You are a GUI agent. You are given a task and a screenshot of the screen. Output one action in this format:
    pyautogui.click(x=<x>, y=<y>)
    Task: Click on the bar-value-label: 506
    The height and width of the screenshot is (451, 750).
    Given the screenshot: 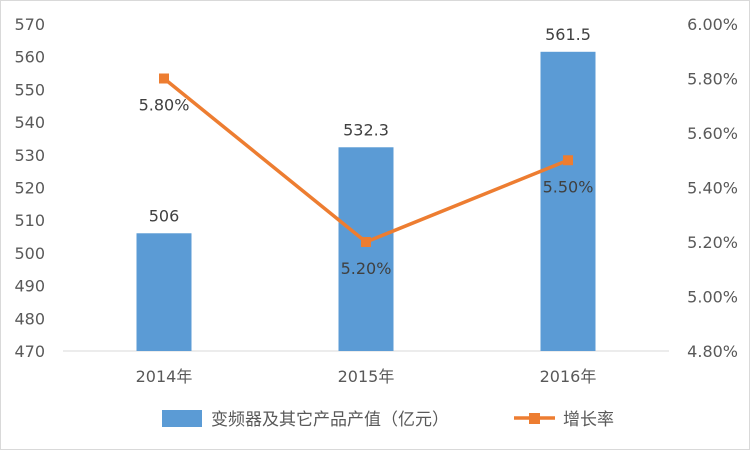 What is the action you would take?
    pyautogui.click(x=164, y=215)
    